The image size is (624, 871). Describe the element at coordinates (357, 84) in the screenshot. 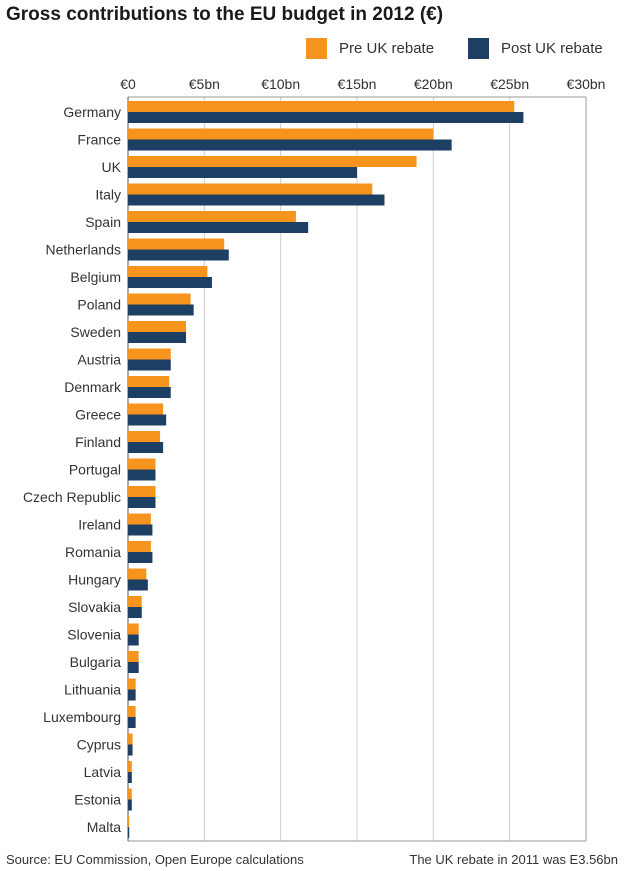

I see `x-tick-label-15bn: €15bn` at that location.